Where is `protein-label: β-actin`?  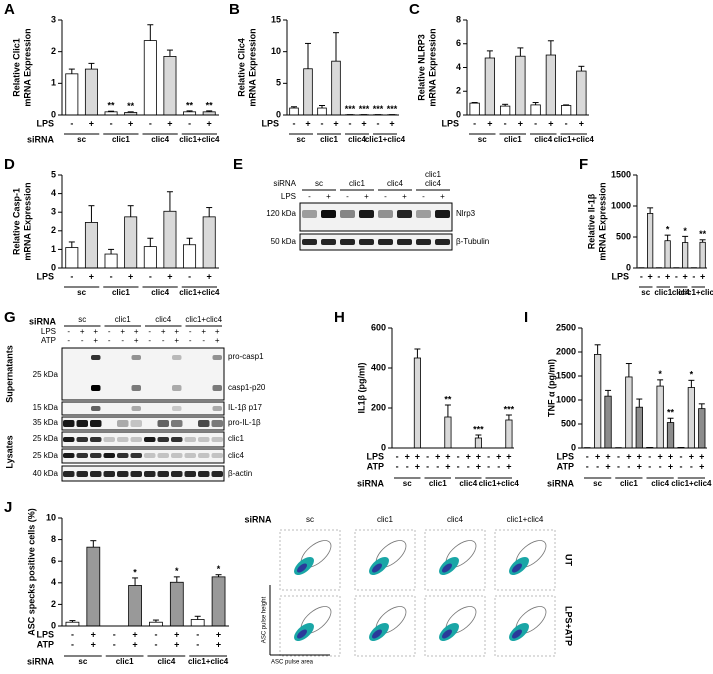
protein-label: β-actin is located at coordinates (240, 473).